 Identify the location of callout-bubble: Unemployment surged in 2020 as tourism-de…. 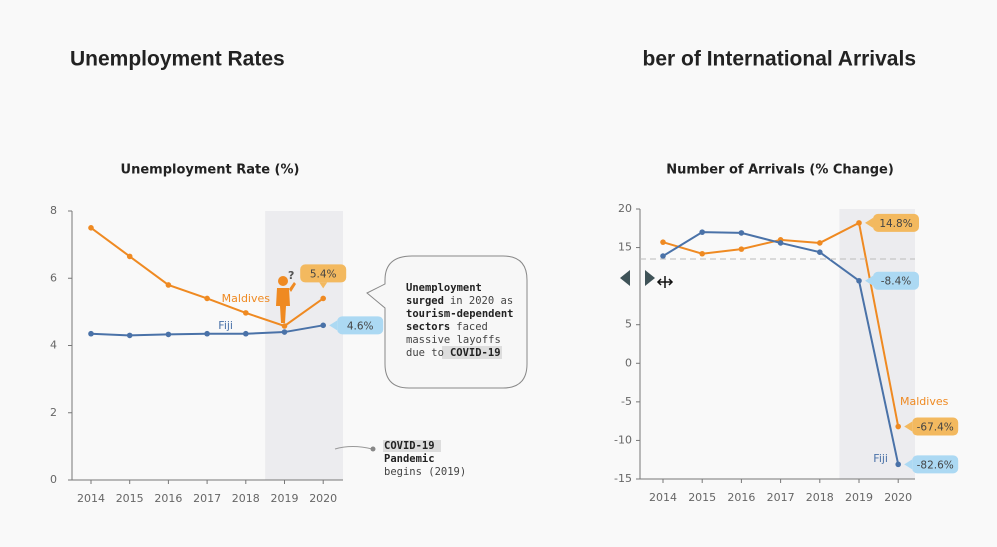
(447, 322).